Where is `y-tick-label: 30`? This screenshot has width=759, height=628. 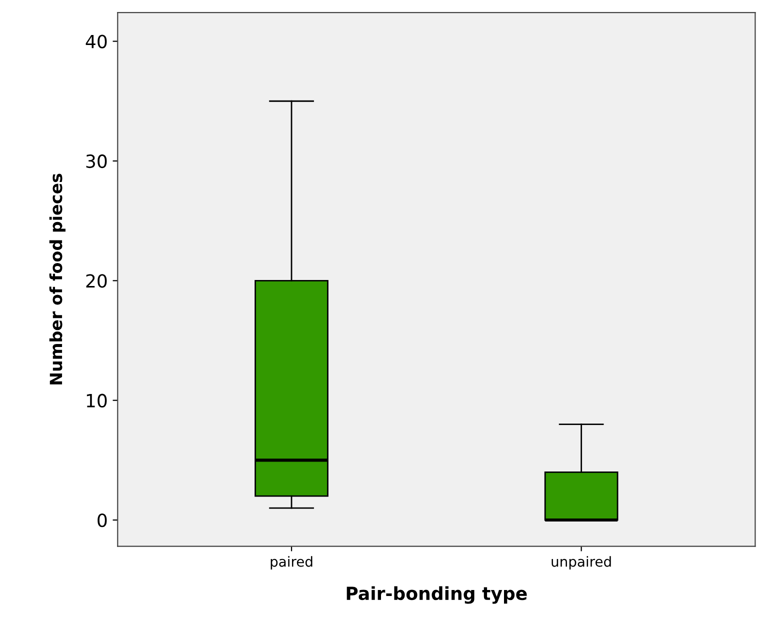 y-tick-label: 30 is located at coordinates (96, 161).